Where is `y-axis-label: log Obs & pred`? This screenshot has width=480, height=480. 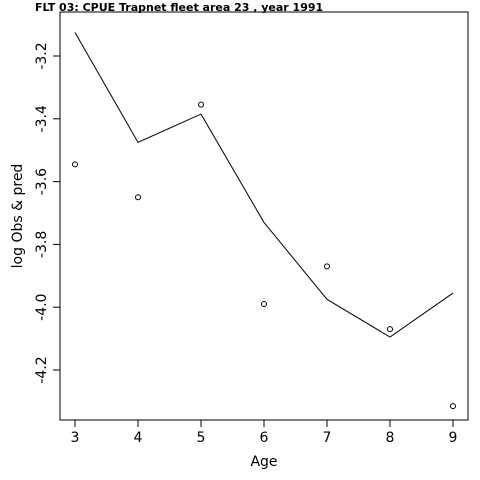
y-axis-label: log Obs & pred is located at coordinates (18, 216).